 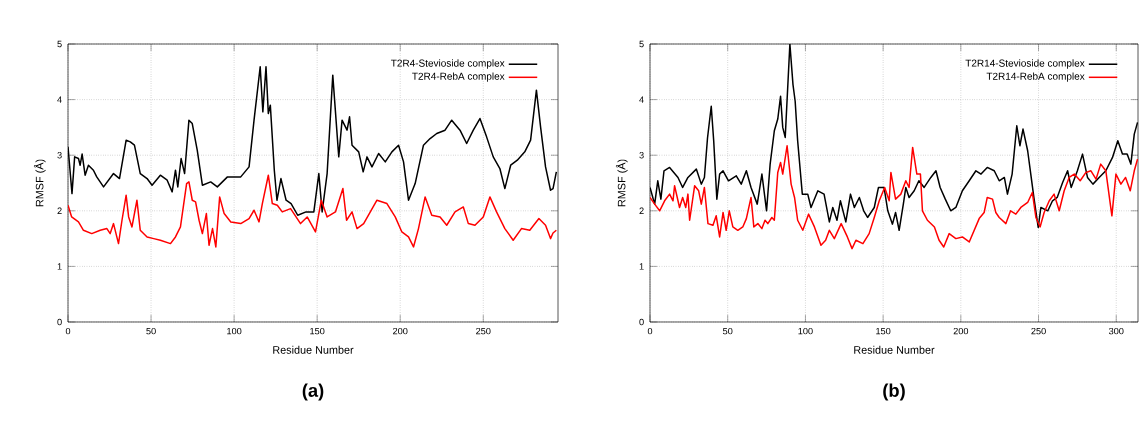 What do you see at coordinates (1025, 64) in the screenshot?
I see `legend-label: T2R14-Stevioside complex` at bounding box center [1025, 64].